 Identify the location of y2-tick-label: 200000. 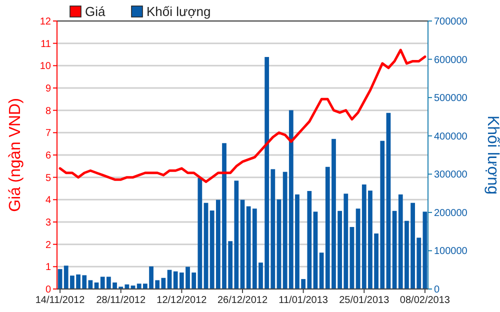
(451, 213).